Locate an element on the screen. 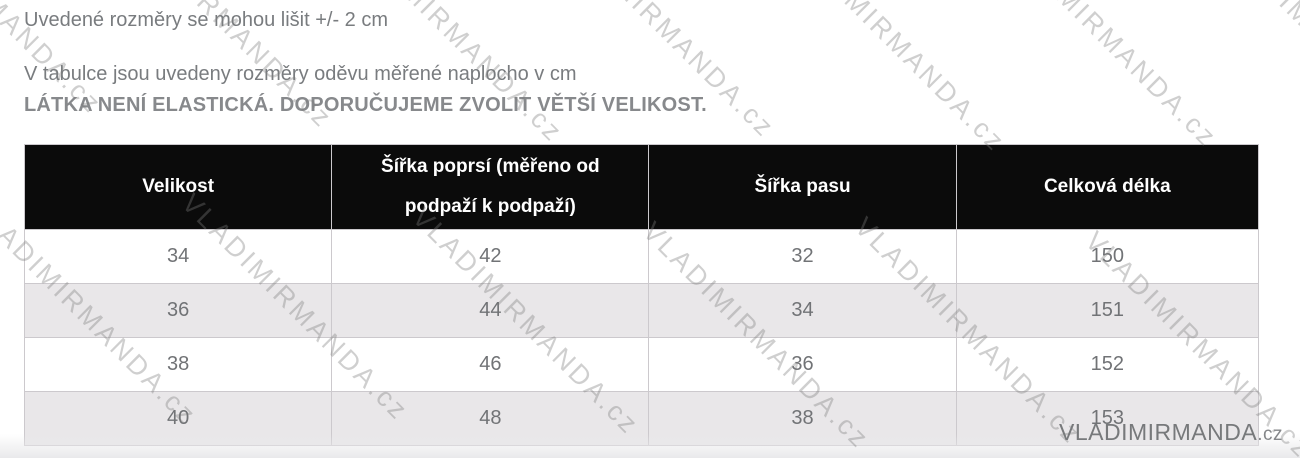 The width and height of the screenshot is (1300, 458). table-cell-size: 34 is located at coordinates (178, 256).